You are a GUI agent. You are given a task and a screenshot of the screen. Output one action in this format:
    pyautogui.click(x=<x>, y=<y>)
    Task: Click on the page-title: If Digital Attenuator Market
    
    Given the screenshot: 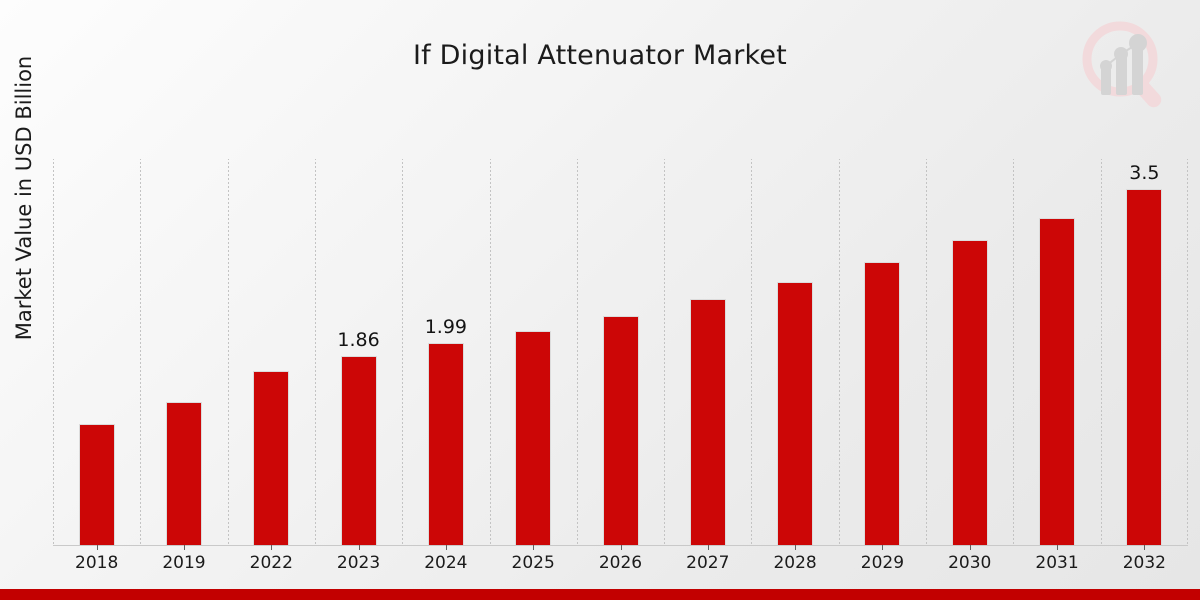 What is the action you would take?
    pyautogui.click(x=600, y=55)
    